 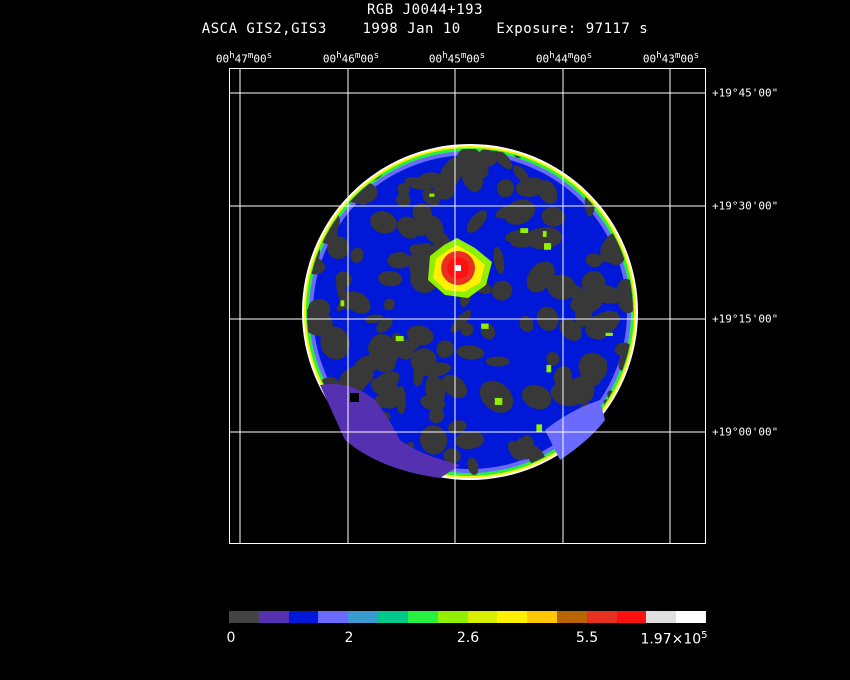 What do you see at coordinates (671, 58) in the screenshot?
I see `ra-label: 00h43m00s` at bounding box center [671, 58].